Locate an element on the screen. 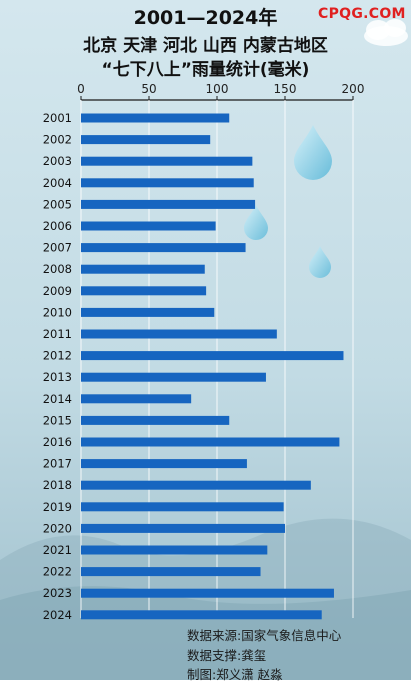 This screenshot has width=411, height=683. category-label: 2019 is located at coordinates (57, 507).